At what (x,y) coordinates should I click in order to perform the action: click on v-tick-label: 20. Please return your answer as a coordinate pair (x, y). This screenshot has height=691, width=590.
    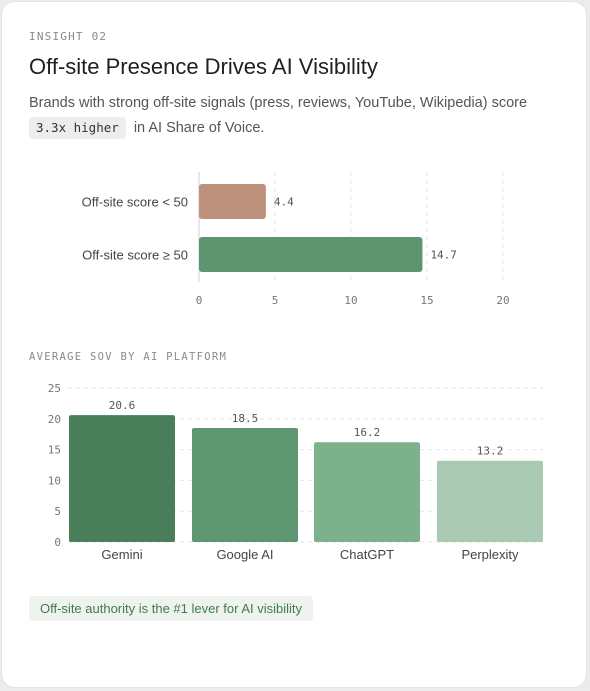
    Looking at the image, I should click on (54, 419).